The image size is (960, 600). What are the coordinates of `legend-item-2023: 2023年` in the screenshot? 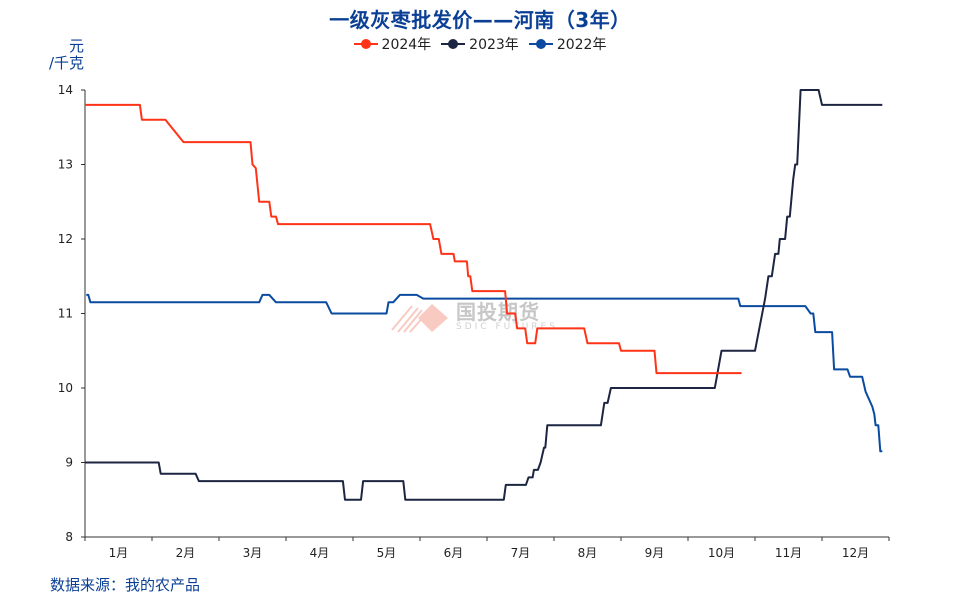 It's located at (480, 44).